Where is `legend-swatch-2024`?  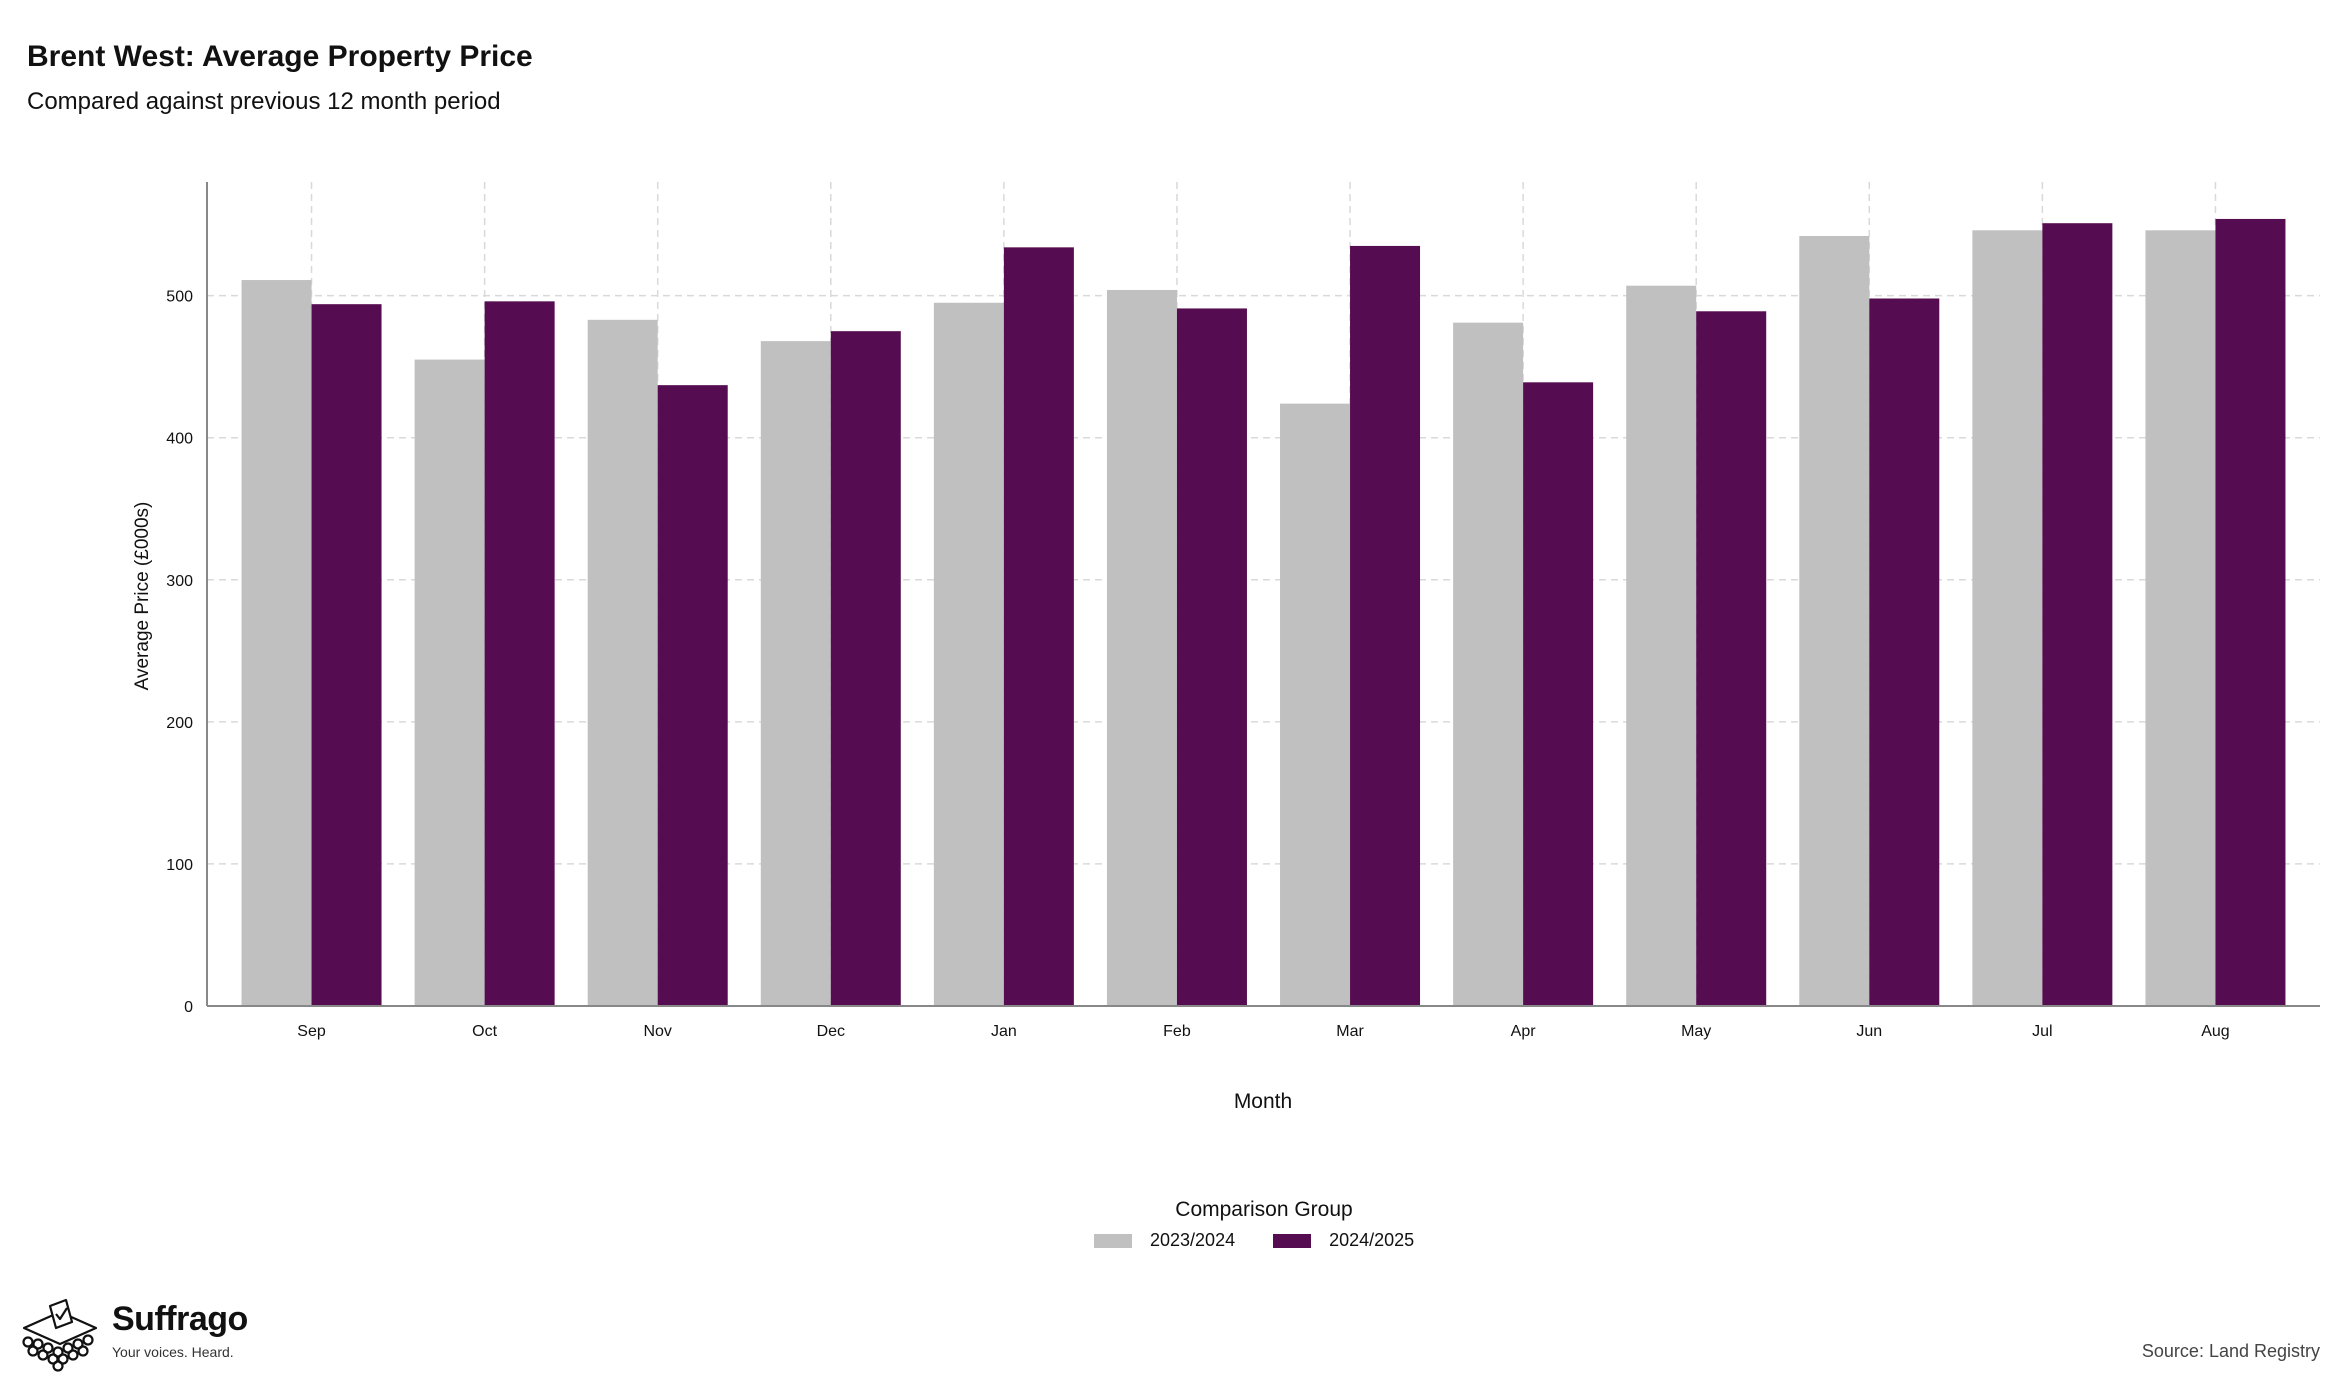
legend-swatch-2024 is located at coordinates (1292, 1240).